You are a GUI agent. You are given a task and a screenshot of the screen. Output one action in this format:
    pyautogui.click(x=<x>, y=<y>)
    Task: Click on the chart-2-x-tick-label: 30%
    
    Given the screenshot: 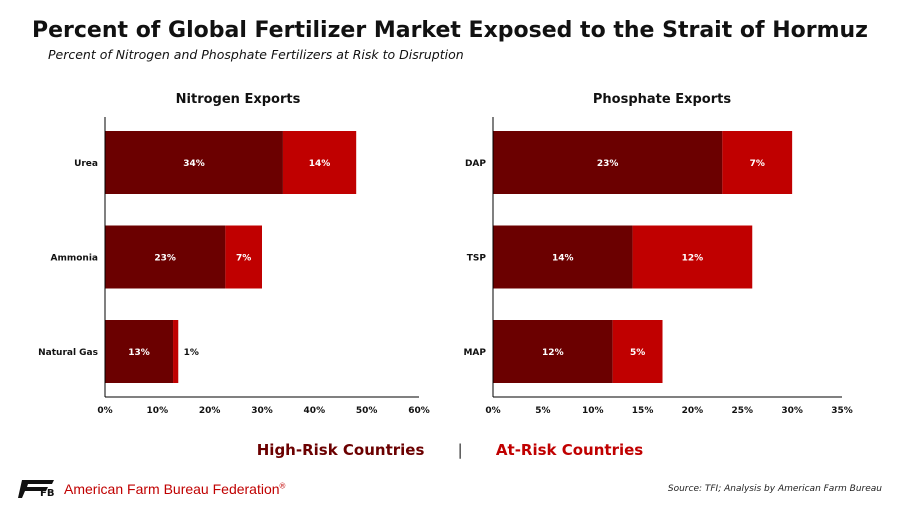 What is the action you would take?
    pyautogui.click(x=792, y=411)
    